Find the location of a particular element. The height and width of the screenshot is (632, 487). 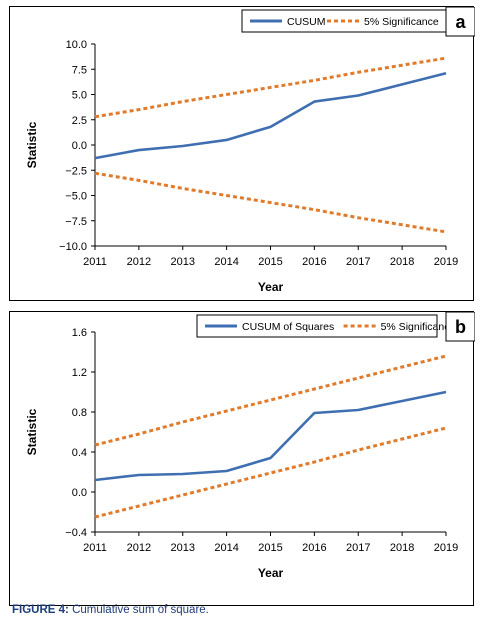

chart-a-y-tick-label: 7.5 is located at coordinates (79, 70).